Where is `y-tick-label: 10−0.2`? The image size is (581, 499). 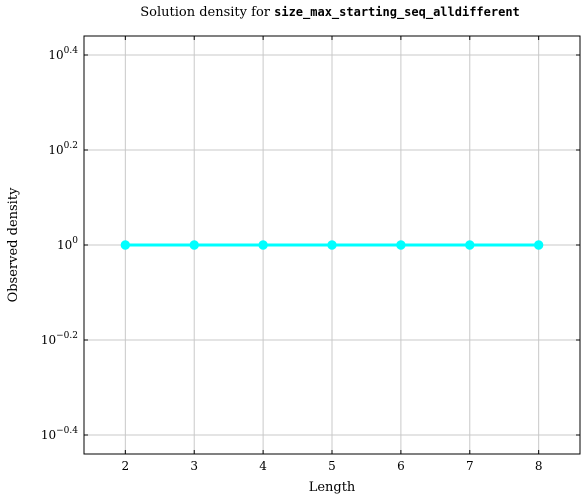 y-tick-label: 10−0.2 is located at coordinates (59, 339).